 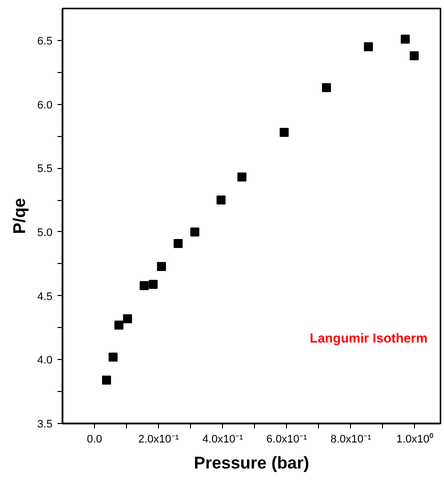 What do you see at coordinates (45, 424) in the screenshot?
I see `y-tick-label: 3.5` at bounding box center [45, 424].